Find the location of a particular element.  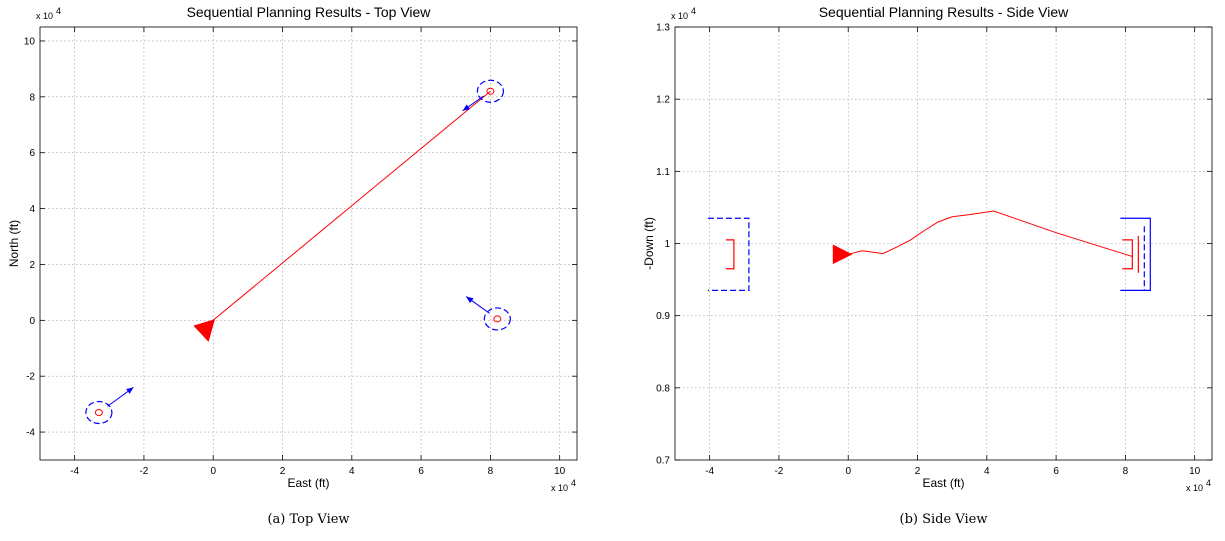

side-y-tick-label: 0.8 is located at coordinates (663, 388).